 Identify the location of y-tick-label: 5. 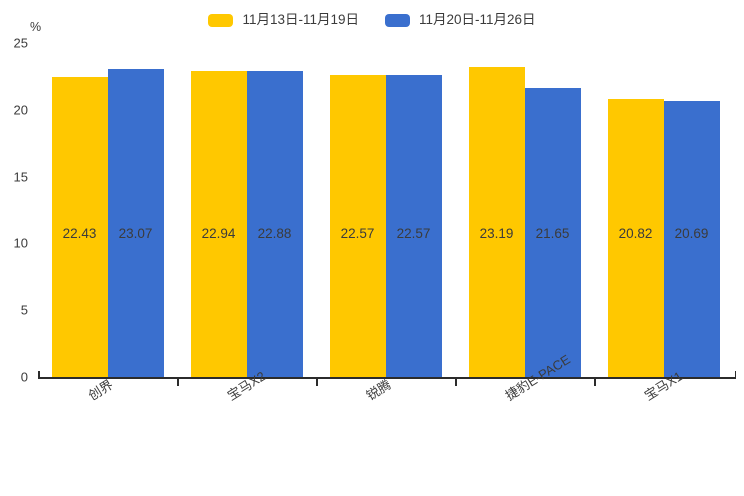
(24, 310).